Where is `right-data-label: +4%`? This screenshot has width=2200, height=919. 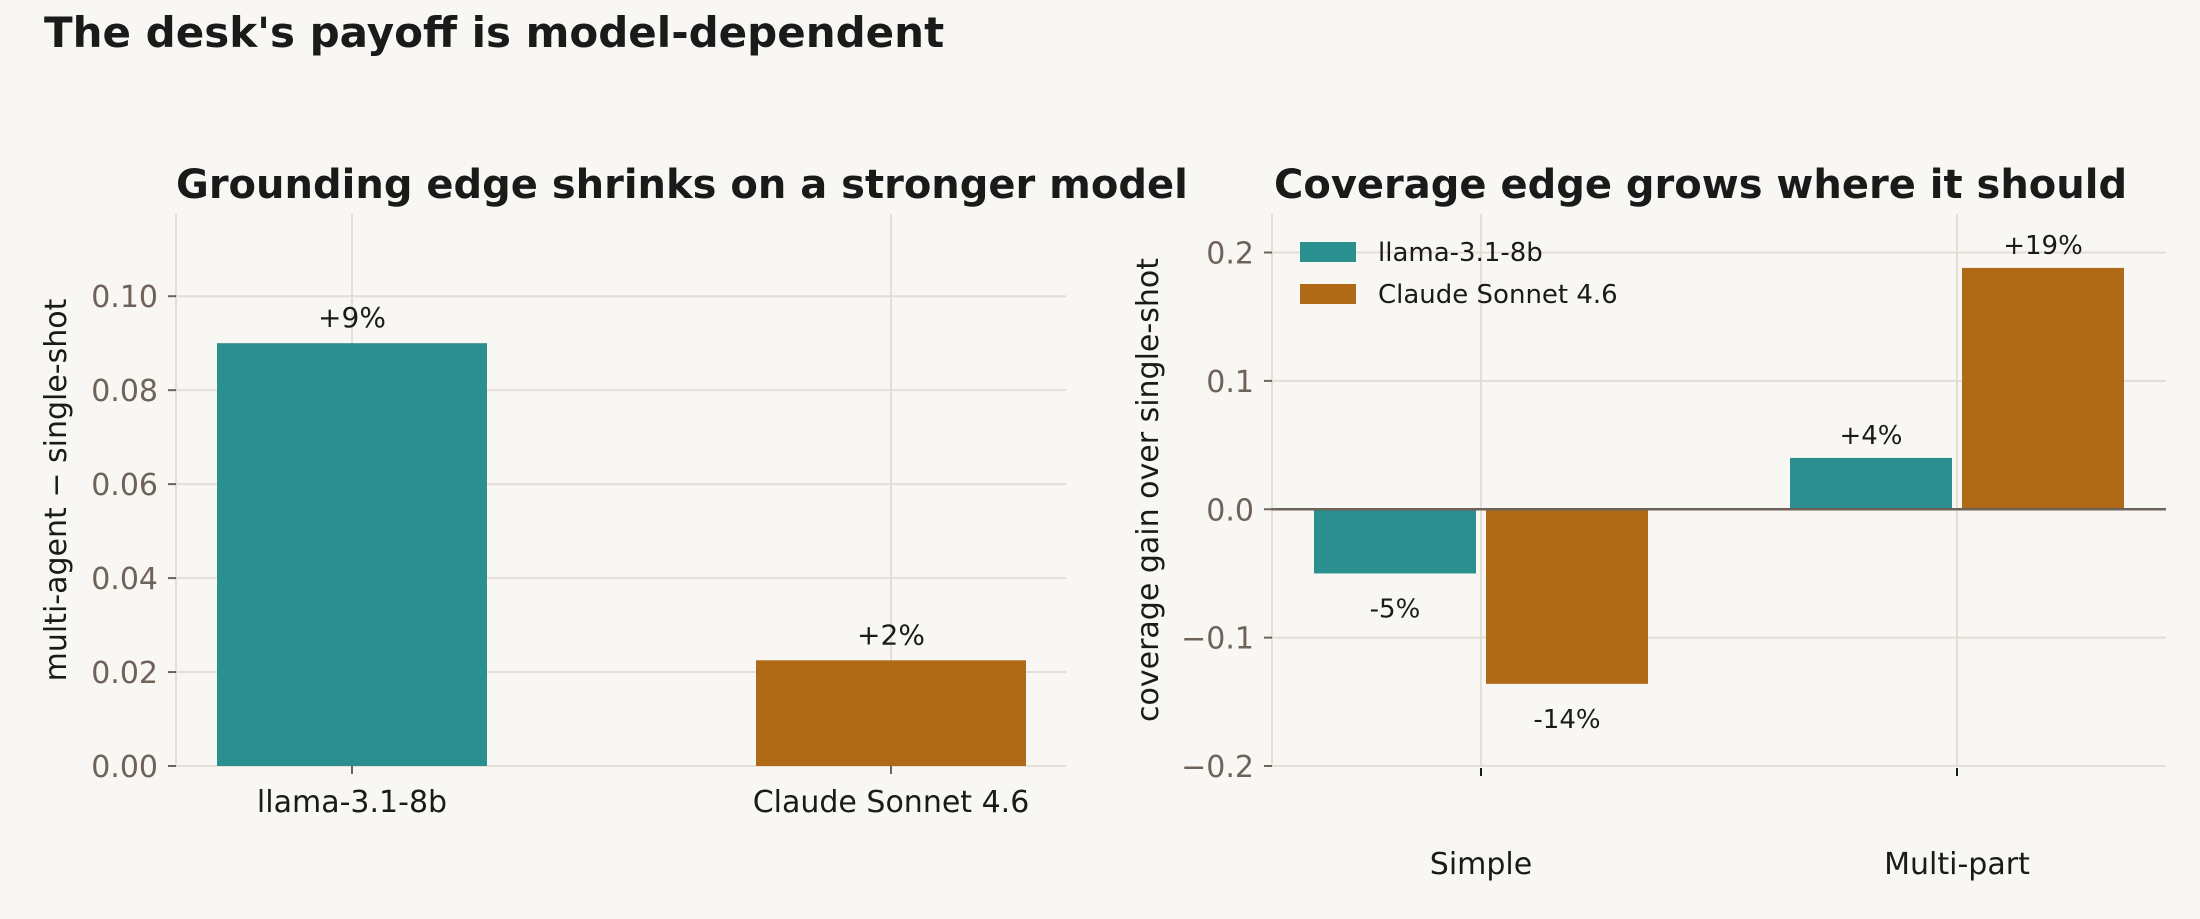
right-data-label: +4% is located at coordinates (1870, 436).